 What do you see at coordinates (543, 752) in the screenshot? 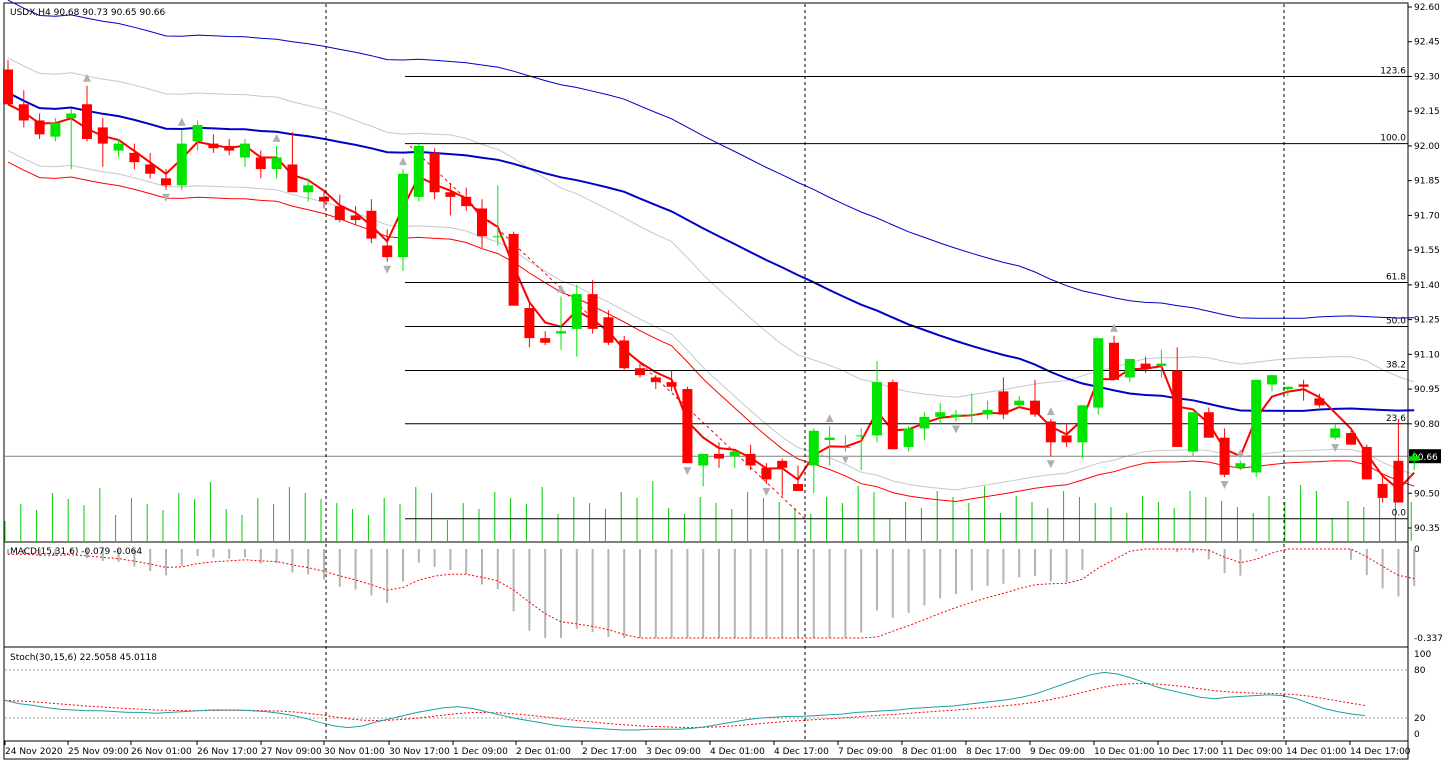
I see `time-tick-label: 2 Dec 01:00` at bounding box center [543, 752].